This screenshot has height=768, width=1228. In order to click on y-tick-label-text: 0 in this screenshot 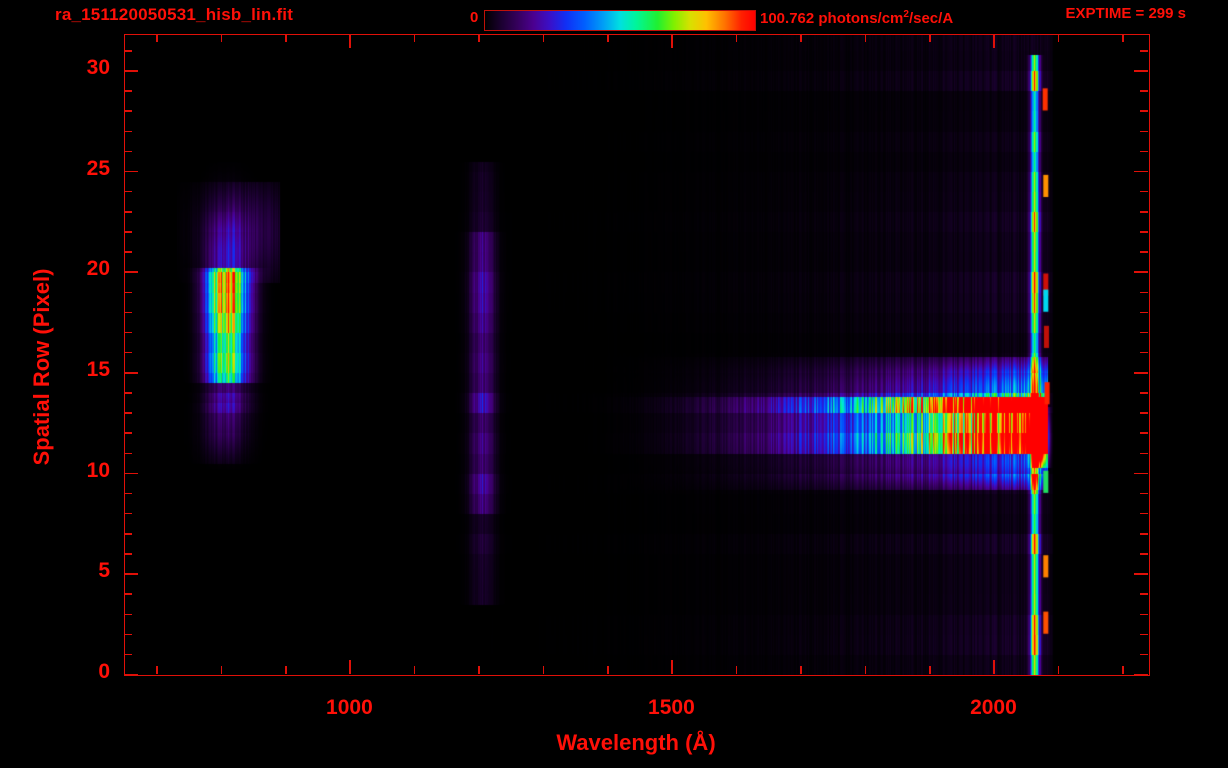, I will do `click(104, 671)`.